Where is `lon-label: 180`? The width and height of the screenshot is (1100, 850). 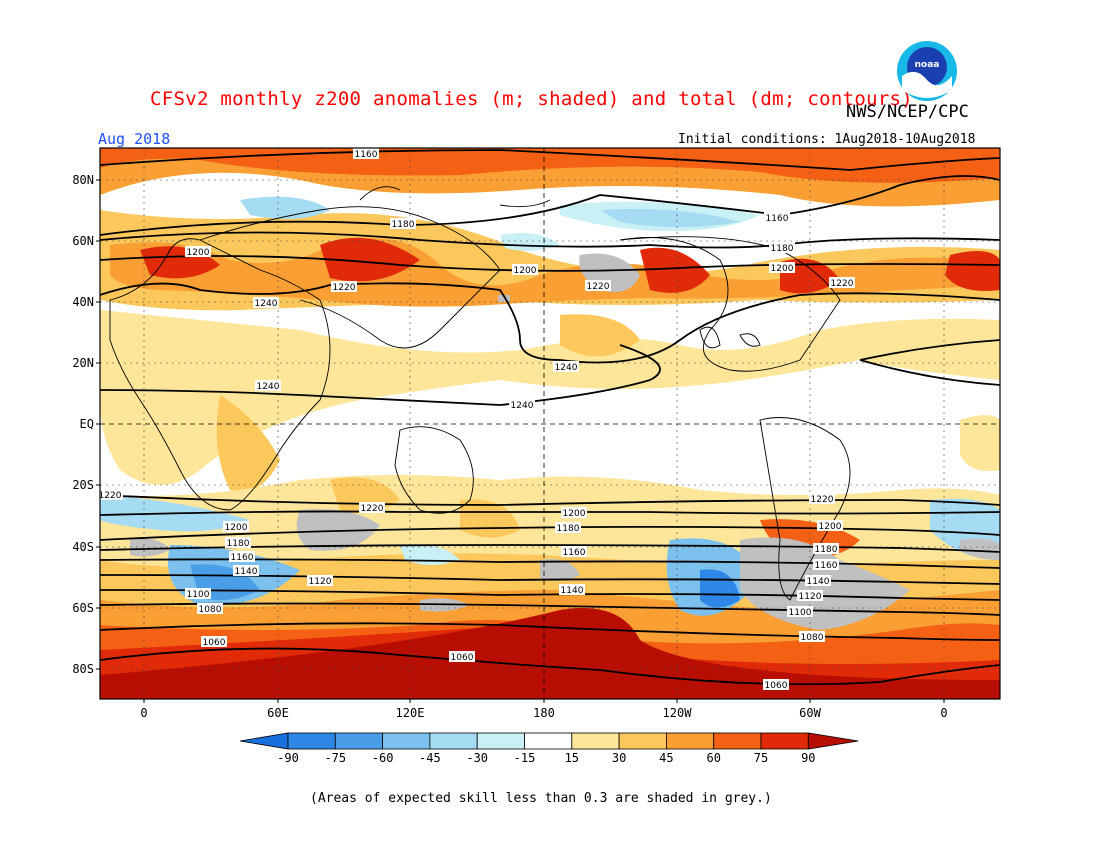
lon-label: 180 is located at coordinates (544, 713).